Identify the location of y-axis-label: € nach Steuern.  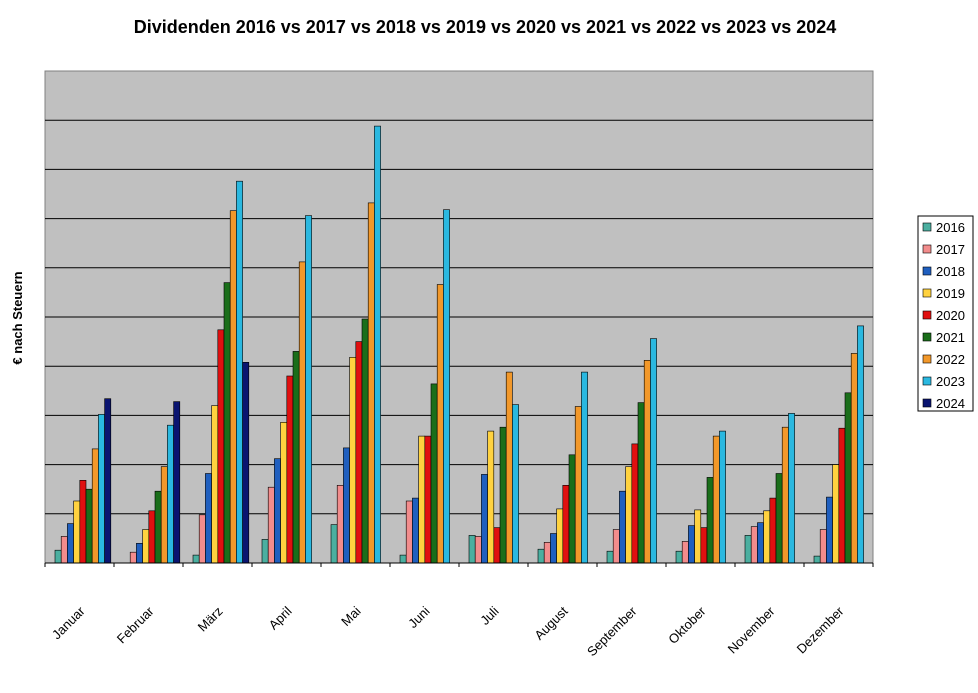
(17, 317).